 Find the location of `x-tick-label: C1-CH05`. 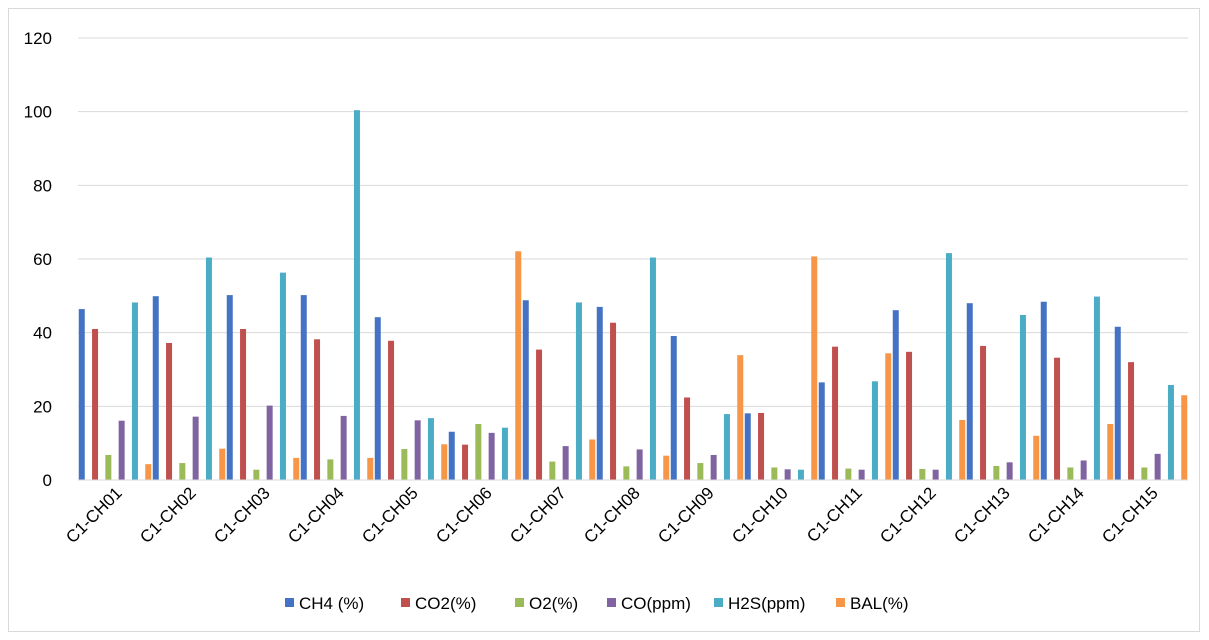

x-tick-label: C1-CH05 is located at coordinates (390, 515).